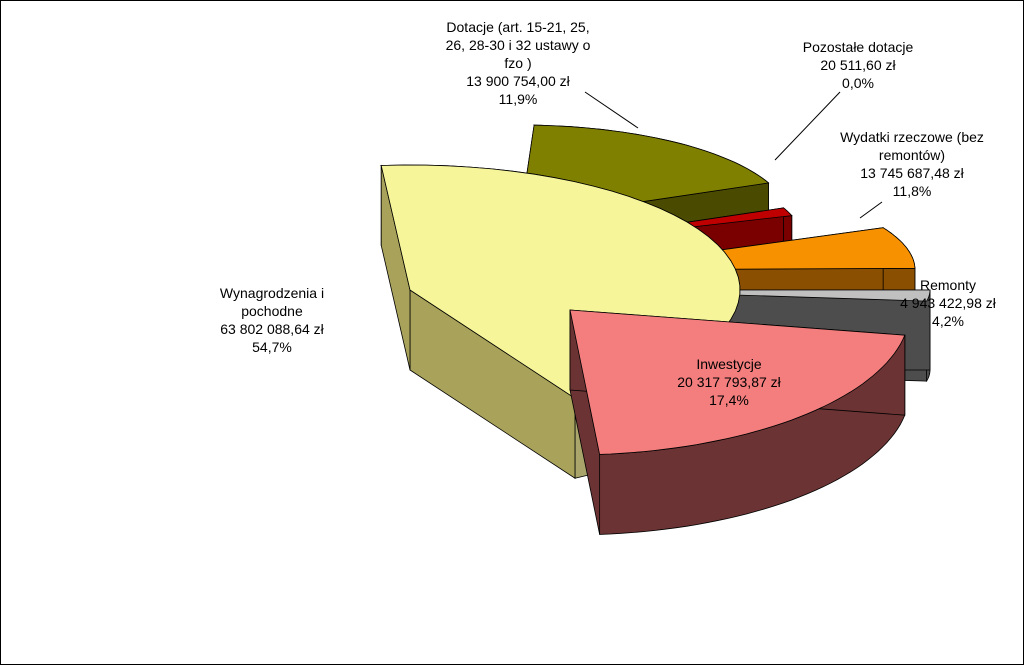 Image resolution: width=1024 pixels, height=665 pixels. I want to click on data-label-line: 11,9%, so click(518, 99).